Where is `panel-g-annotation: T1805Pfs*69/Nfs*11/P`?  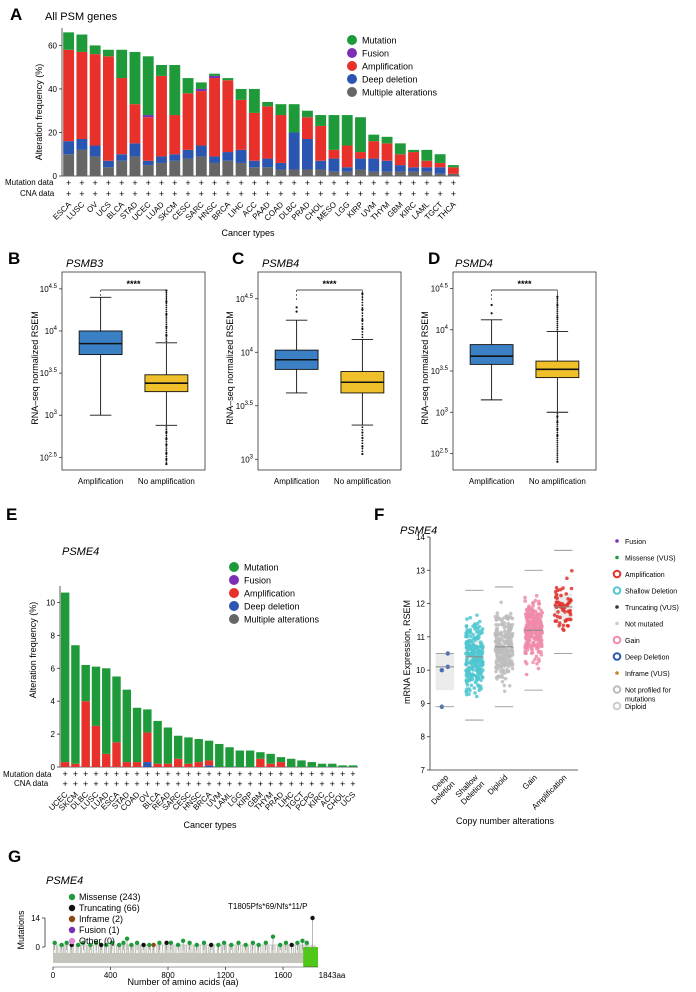 panel-g-annotation: T1805Pfs*69/Nfs*11/P is located at coordinates (267, 906).